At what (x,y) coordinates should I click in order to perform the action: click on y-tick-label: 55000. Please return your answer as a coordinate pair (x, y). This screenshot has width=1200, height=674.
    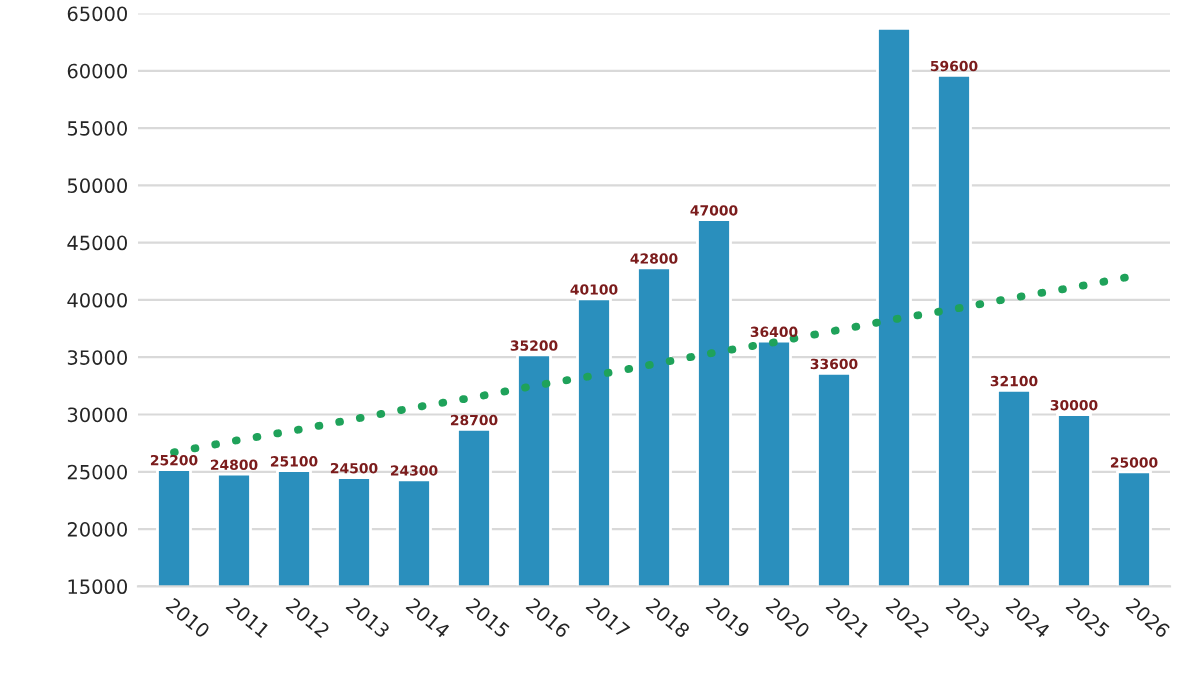
    Looking at the image, I should click on (97, 128).